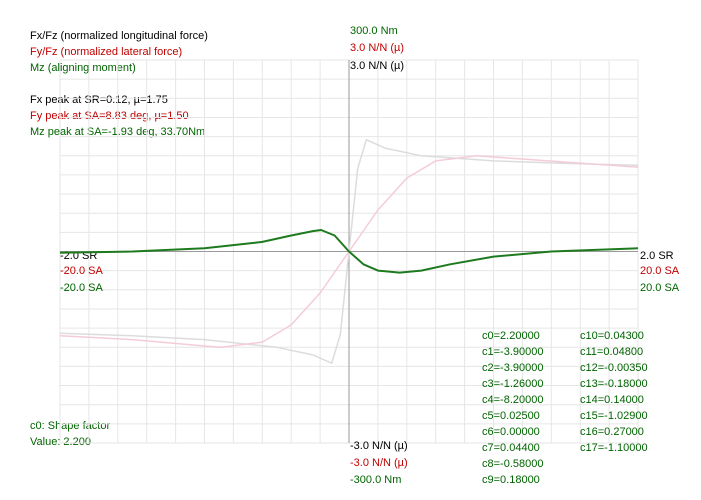 This screenshot has height=500, width=701. Describe the element at coordinates (83, 68) in the screenshot. I see `legend-mz: Mz (aligning moment)` at that location.